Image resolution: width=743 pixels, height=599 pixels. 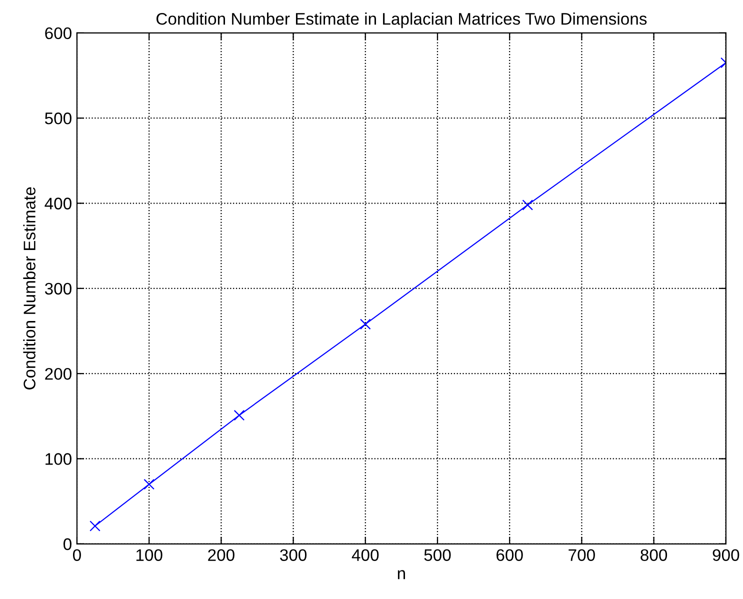 I want to click on y-tick-label: 400, so click(x=58, y=204).